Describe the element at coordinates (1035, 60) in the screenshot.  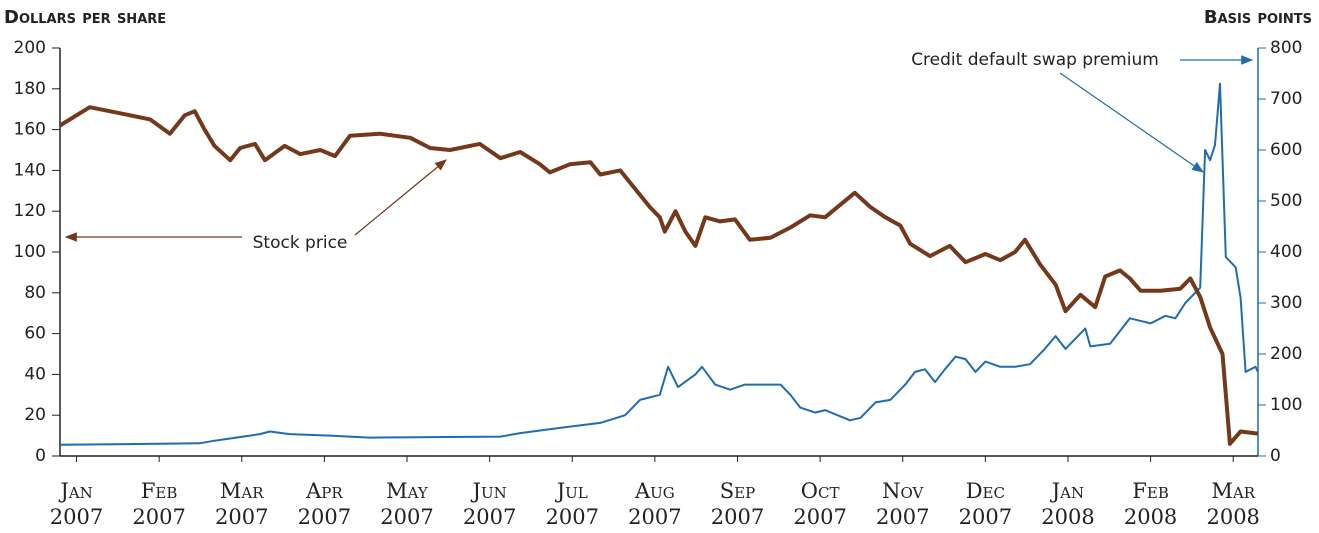
I see `annotation: Credit default swap premium` at that location.